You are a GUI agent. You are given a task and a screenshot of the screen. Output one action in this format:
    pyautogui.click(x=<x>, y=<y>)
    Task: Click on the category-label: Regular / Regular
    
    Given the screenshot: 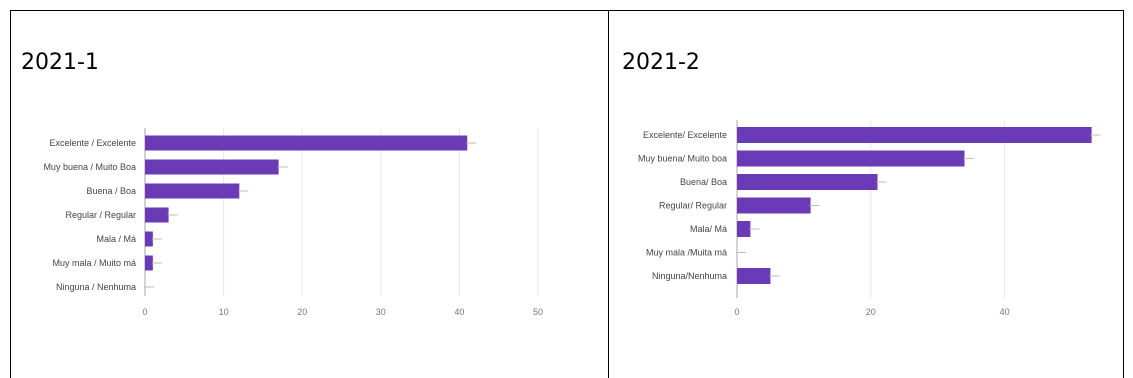 What is the action you would take?
    pyautogui.click(x=100, y=215)
    